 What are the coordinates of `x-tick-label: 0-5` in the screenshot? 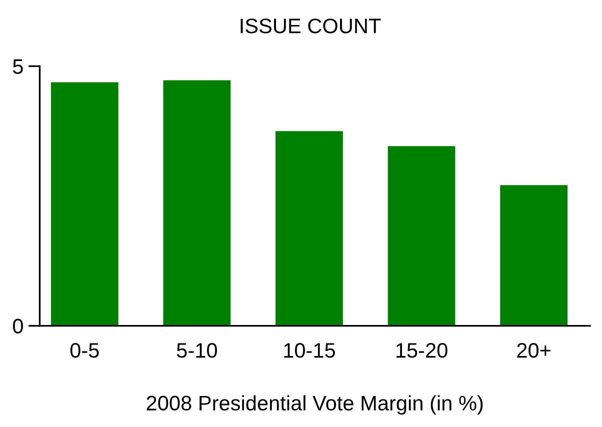 It's located at (84, 350).